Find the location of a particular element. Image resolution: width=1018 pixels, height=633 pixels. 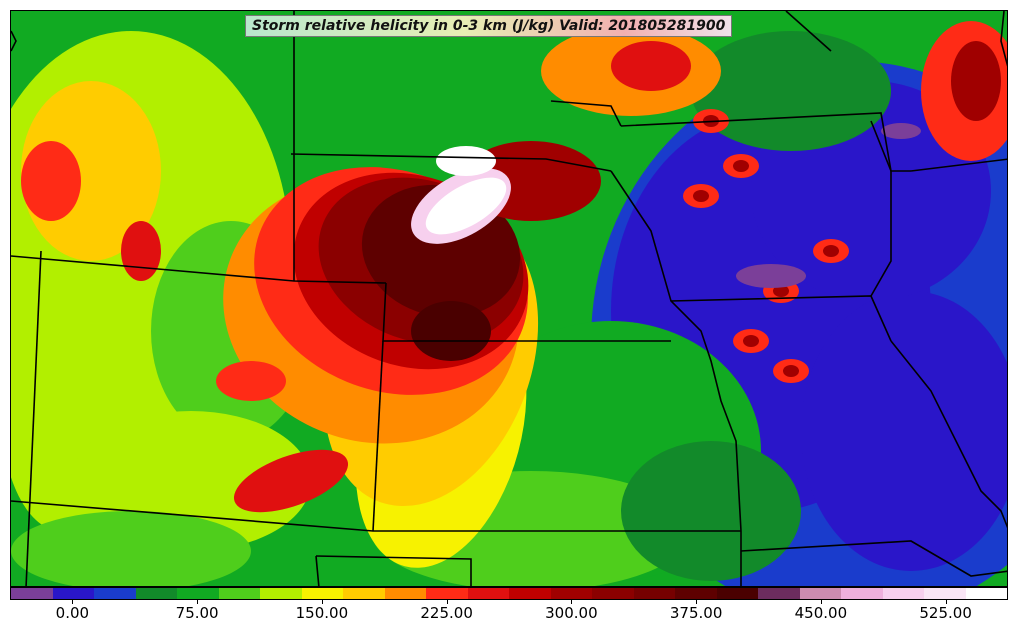

colorbar-tick-label: 0.00 is located at coordinates (72, 613).